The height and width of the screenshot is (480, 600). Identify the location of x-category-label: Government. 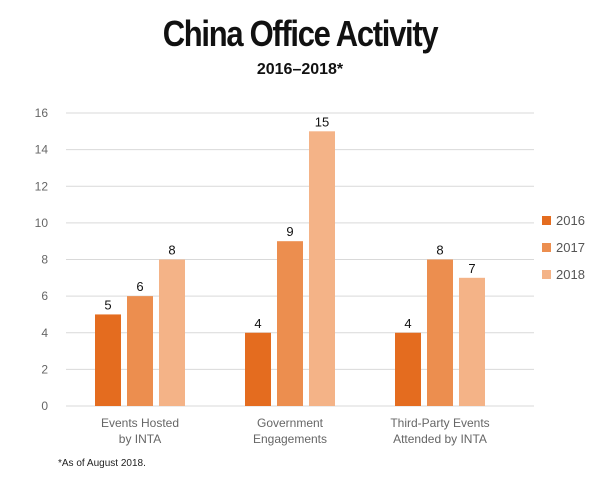
(290, 423).